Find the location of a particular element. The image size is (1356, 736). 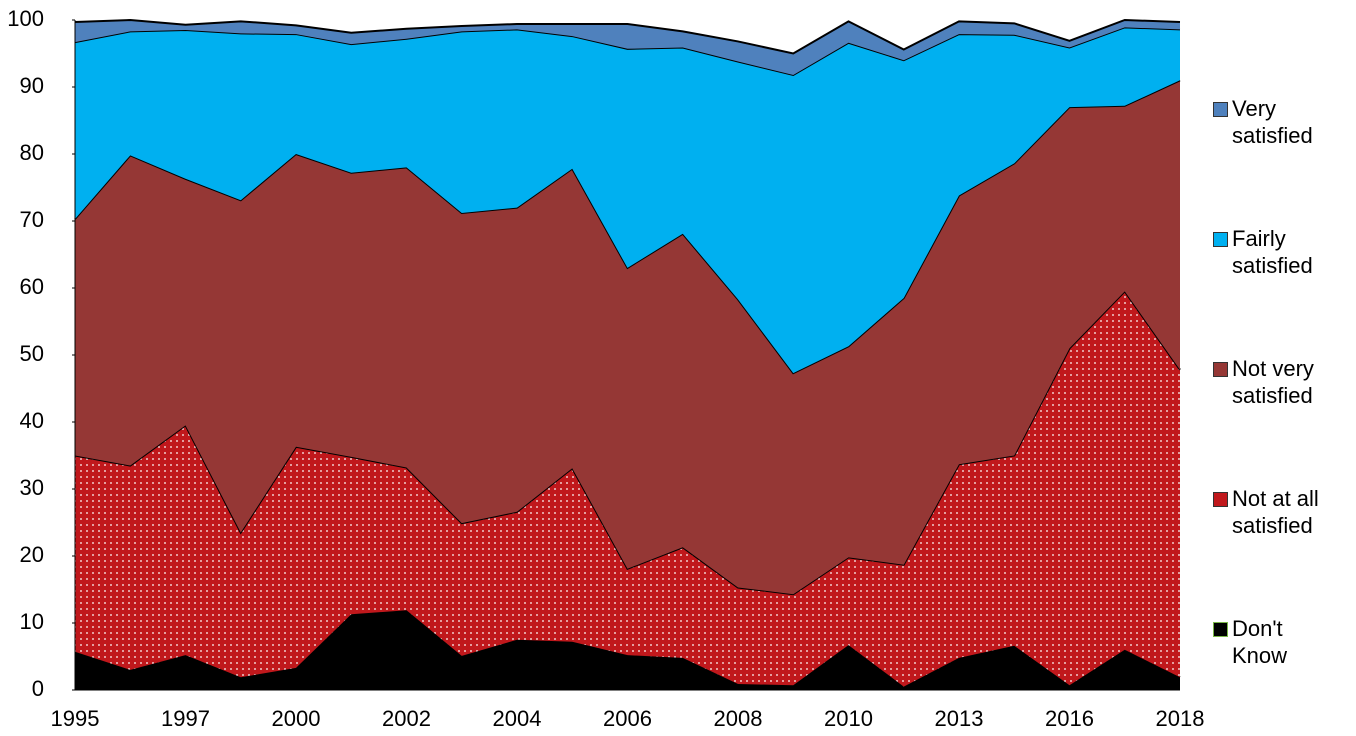

x-tick-label: 2016 is located at coordinates (1069, 718).